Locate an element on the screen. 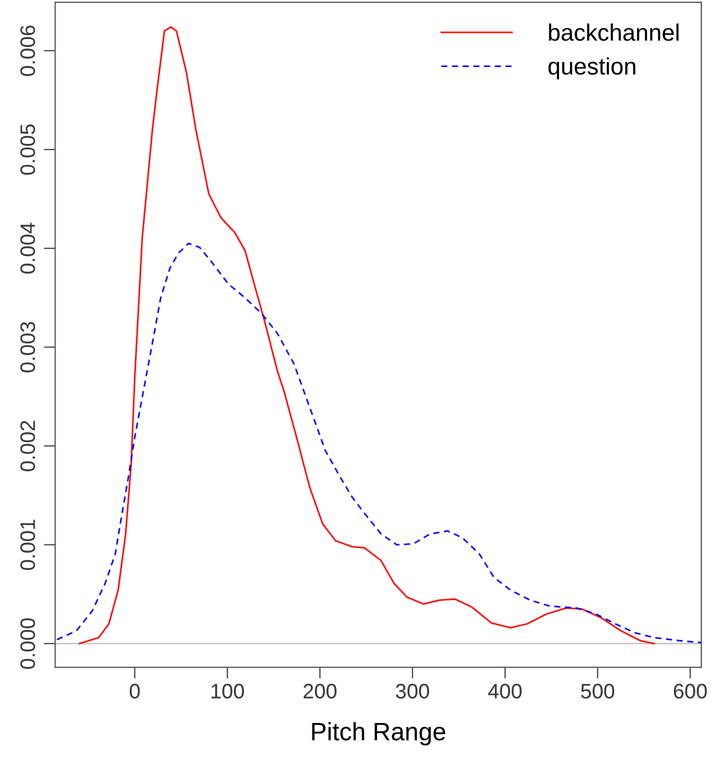 This screenshot has height=767, width=726. y-tick-label: 0.002 is located at coordinates (28, 446).